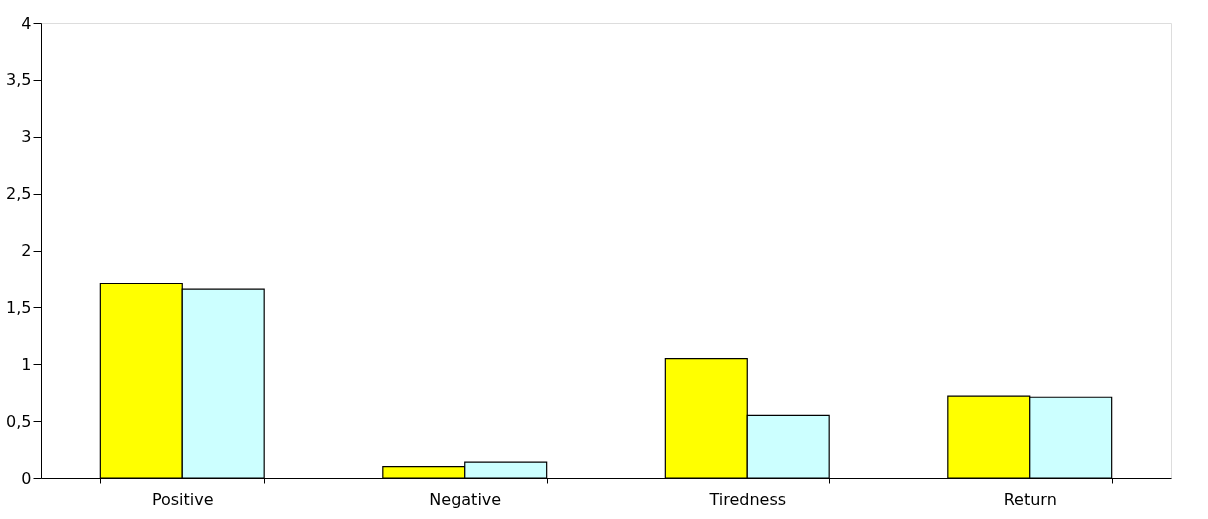  Describe the element at coordinates (19, 307) in the screenshot. I see `y-tick-label: 1,5` at that location.